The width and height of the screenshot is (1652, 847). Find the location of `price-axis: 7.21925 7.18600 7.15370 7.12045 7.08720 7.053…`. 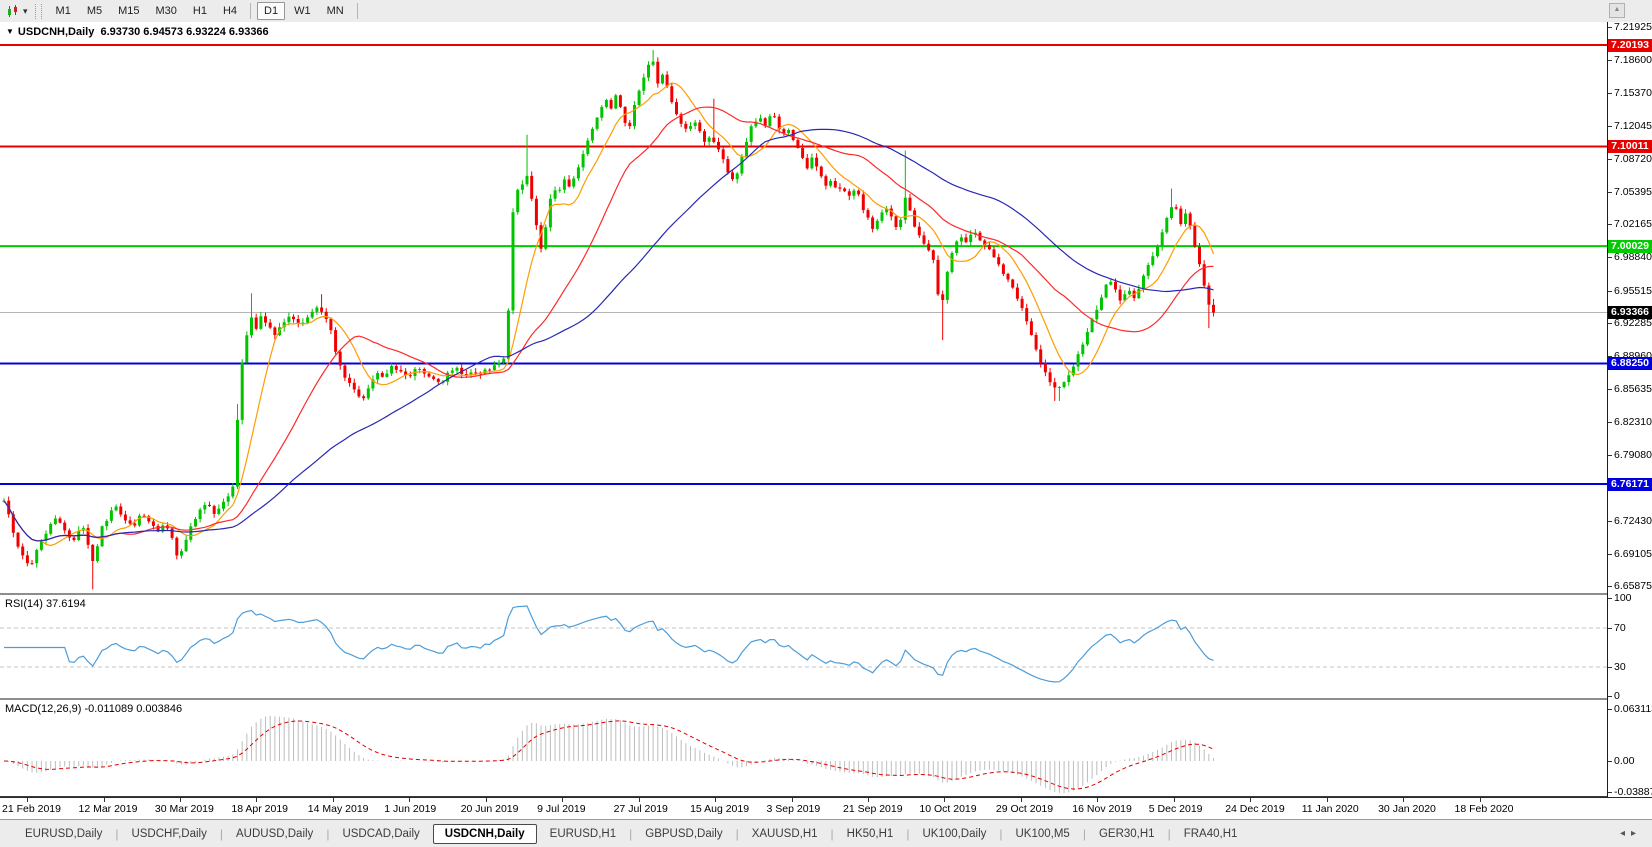

price-axis: 7.21925 7.18600 7.15370 7.12045 7.08720 7.053… is located at coordinates (1629, 410).